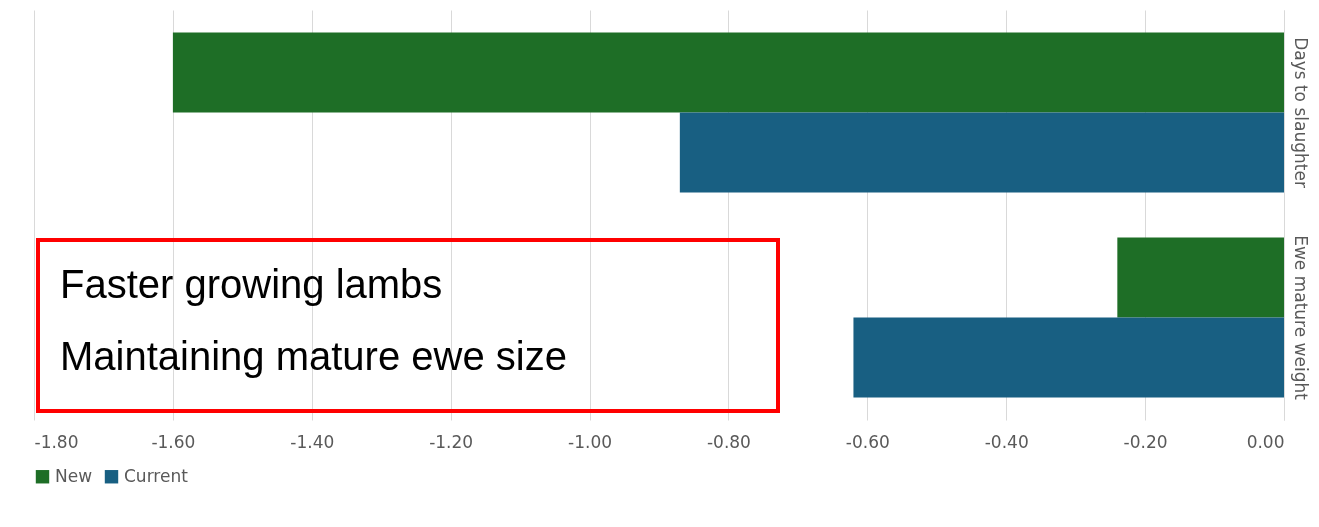  What do you see at coordinates (867, 441) in the screenshot?
I see `x-tick-label: -0.60` at bounding box center [867, 441].